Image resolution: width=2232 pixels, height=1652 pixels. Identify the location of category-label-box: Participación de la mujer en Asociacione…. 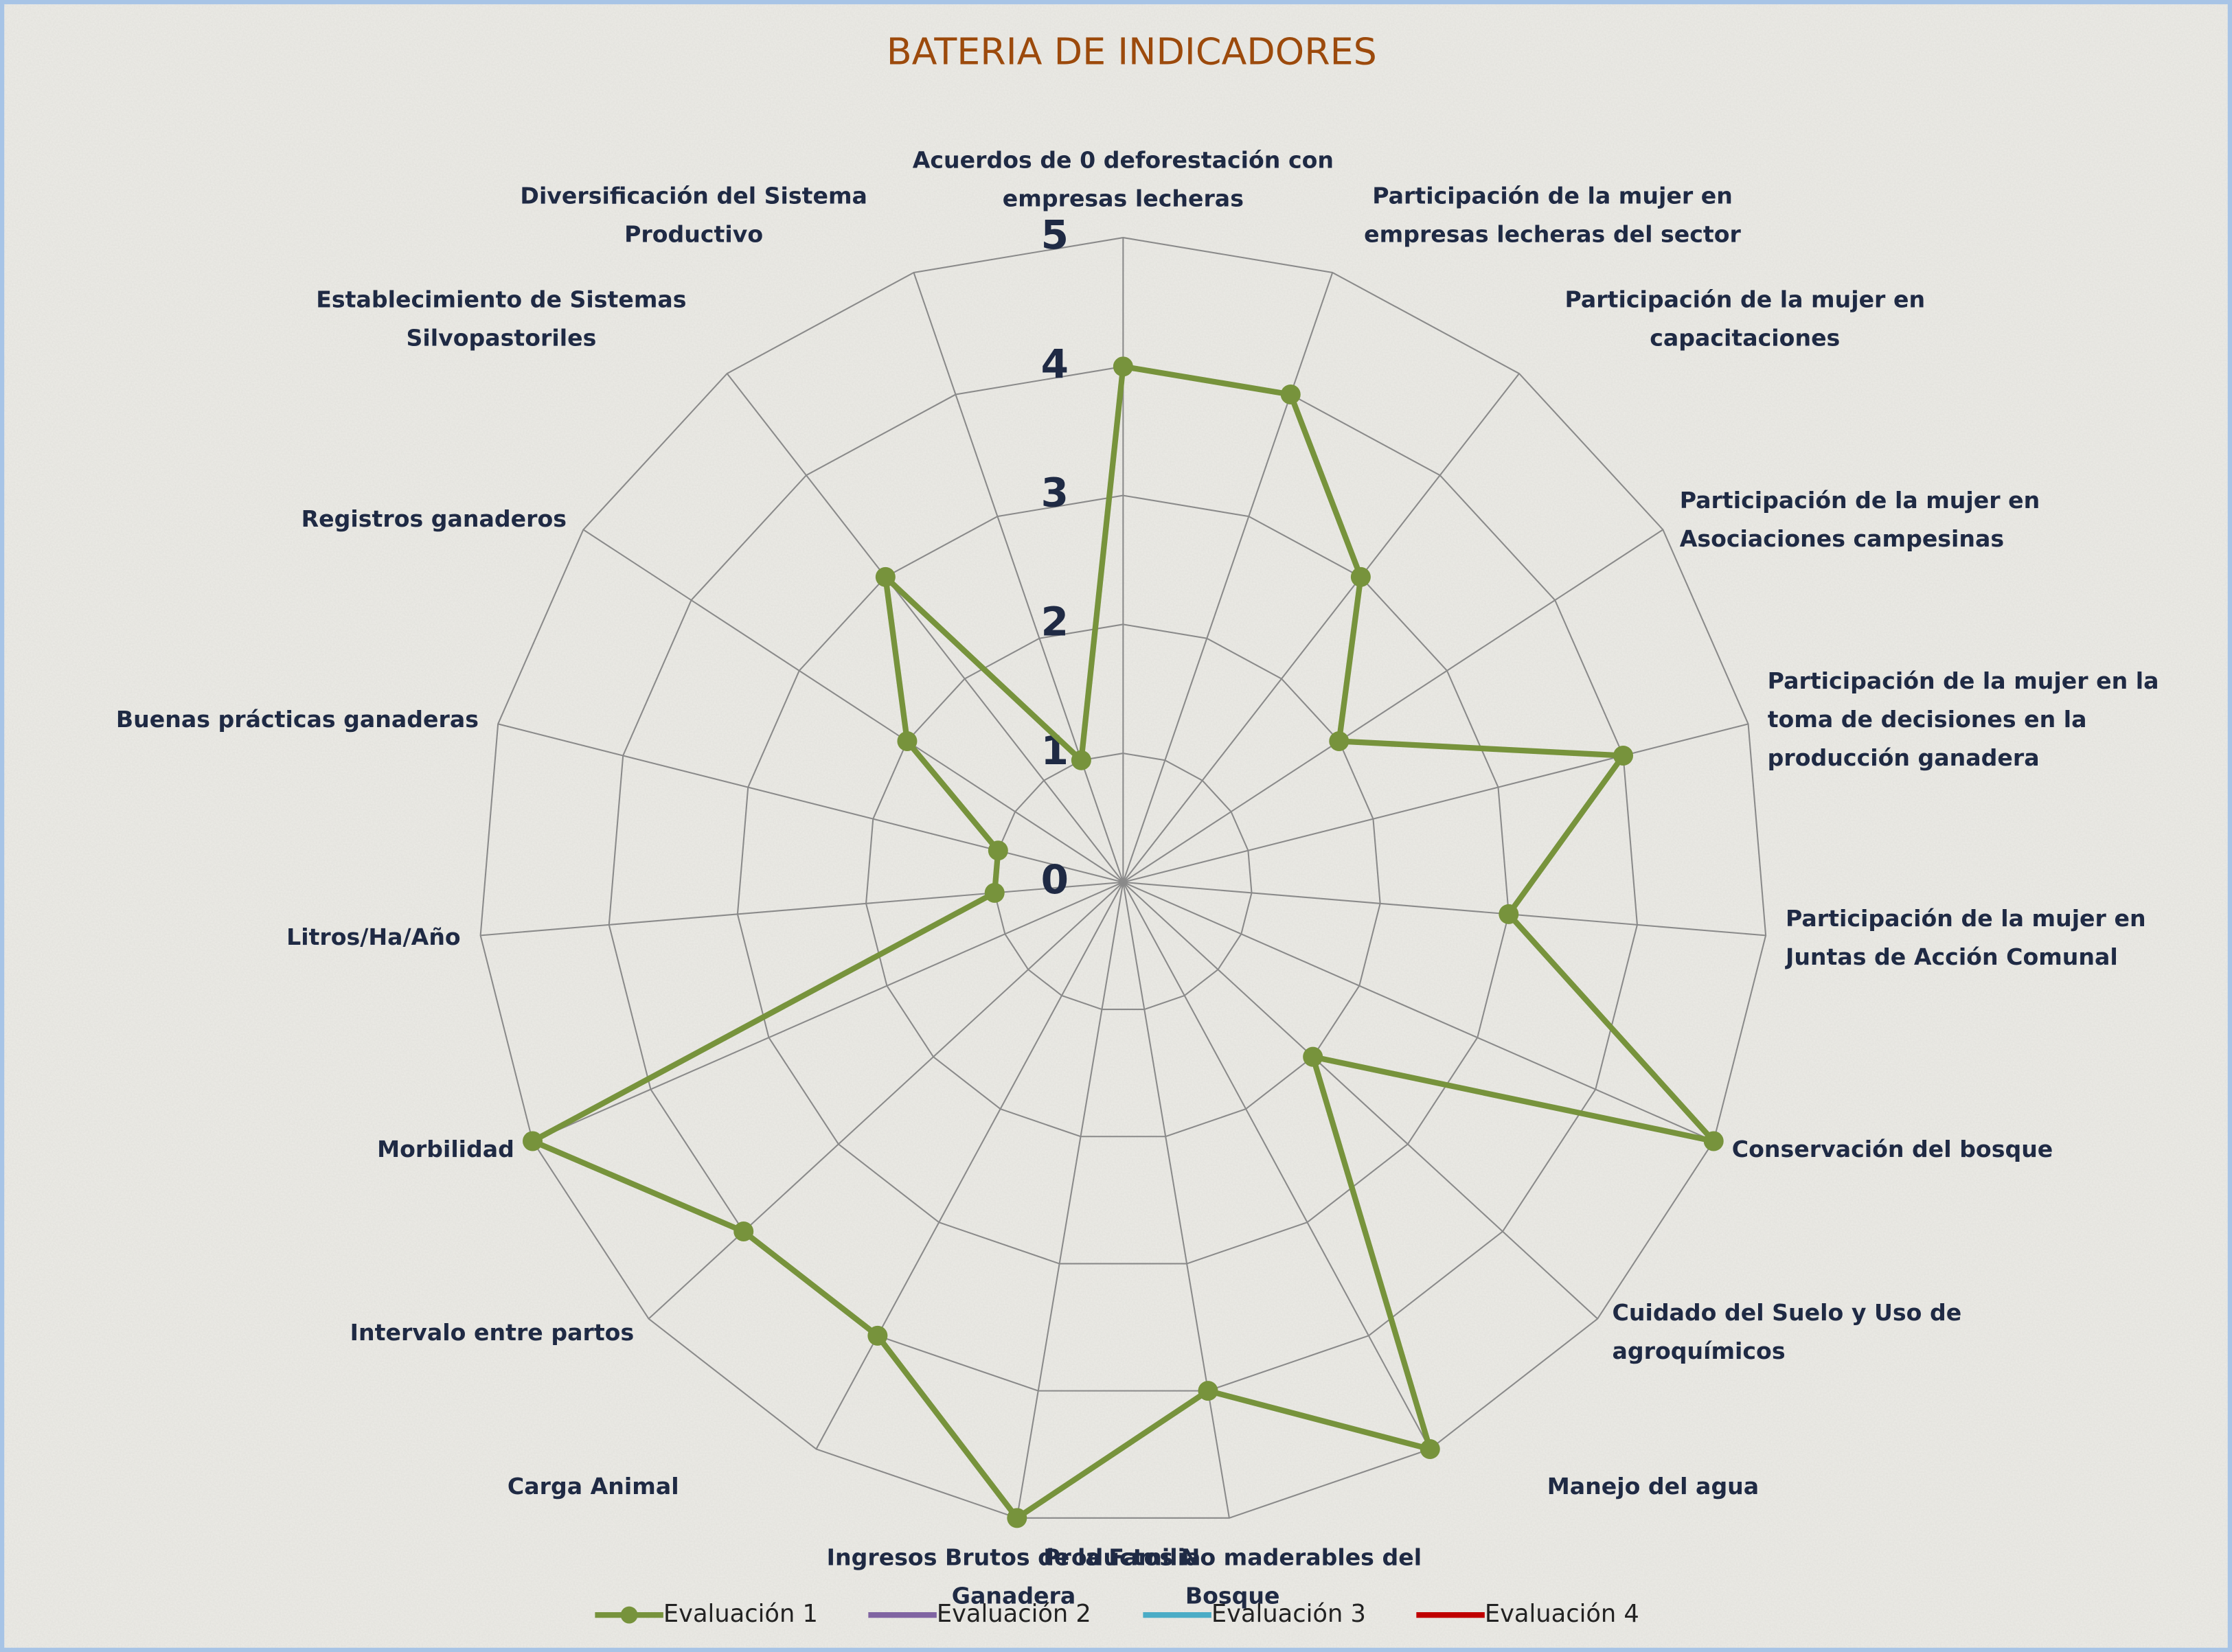
(1859, 518).